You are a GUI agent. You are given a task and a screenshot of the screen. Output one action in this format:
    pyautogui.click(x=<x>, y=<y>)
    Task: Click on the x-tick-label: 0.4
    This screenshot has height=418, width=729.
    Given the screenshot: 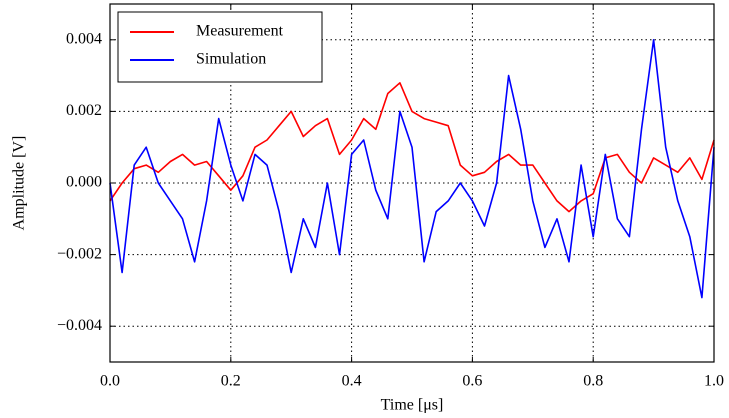 What is the action you would take?
    pyautogui.click(x=352, y=381)
    